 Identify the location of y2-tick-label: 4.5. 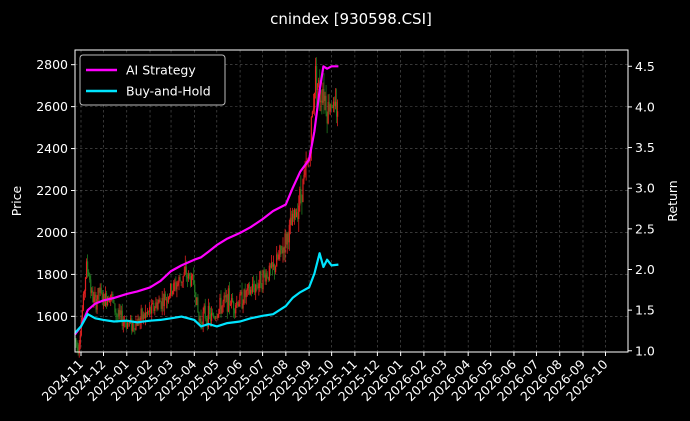
(645, 66).